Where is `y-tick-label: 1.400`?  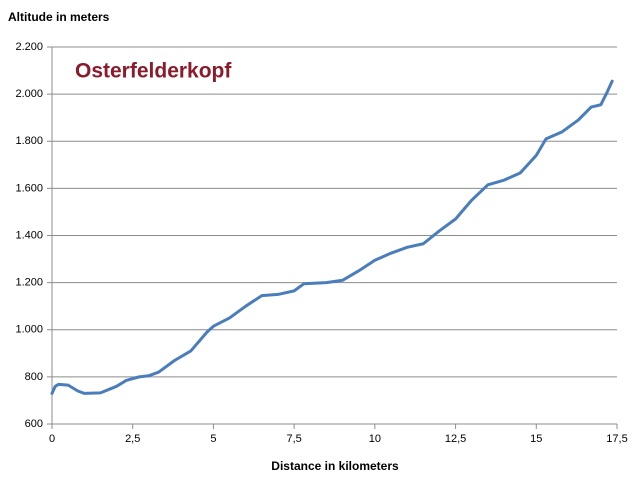 y-tick-label: 1.400 is located at coordinates (29, 235).